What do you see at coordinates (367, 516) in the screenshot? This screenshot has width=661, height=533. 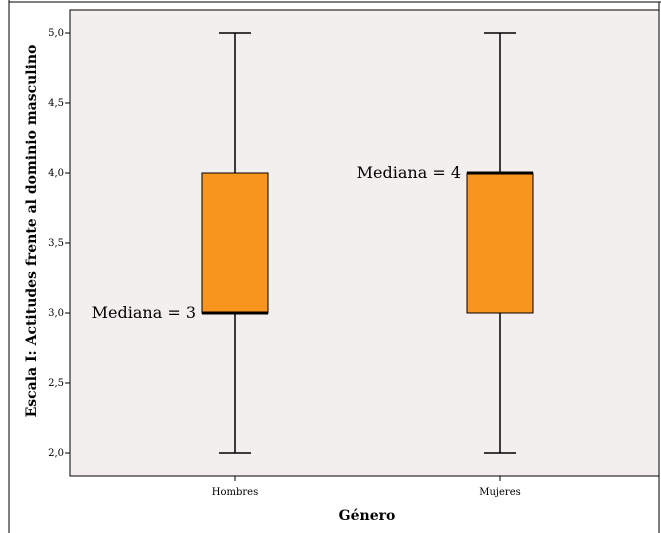 I see `x-axis-label: Género` at bounding box center [367, 516].